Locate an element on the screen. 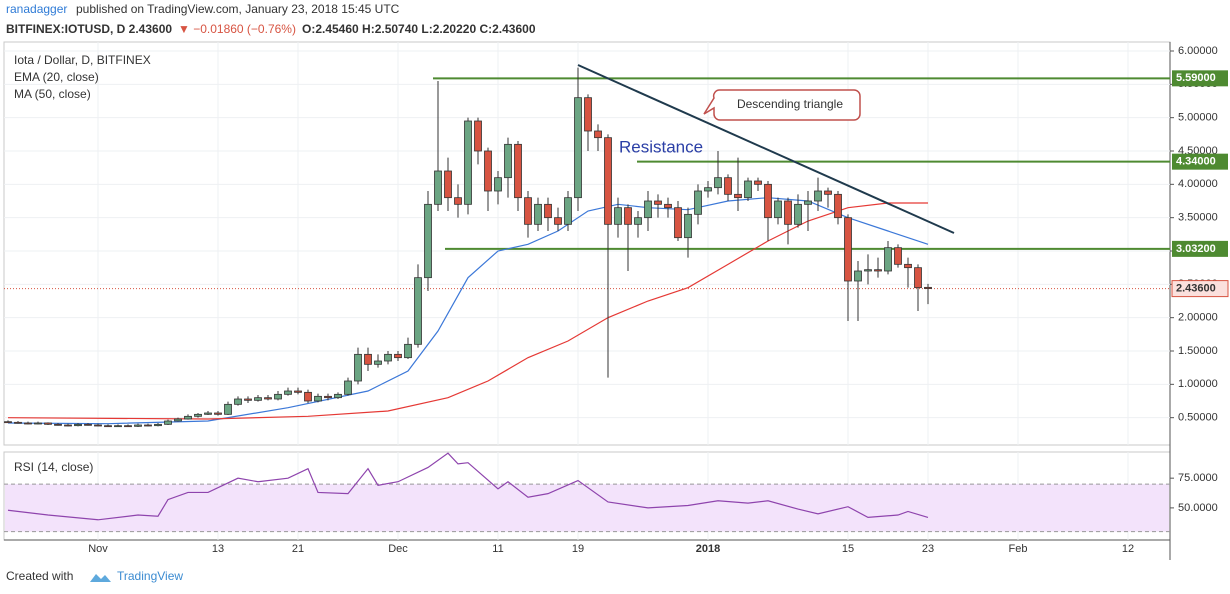  level-label: 4.34000 is located at coordinates (1196, 162).